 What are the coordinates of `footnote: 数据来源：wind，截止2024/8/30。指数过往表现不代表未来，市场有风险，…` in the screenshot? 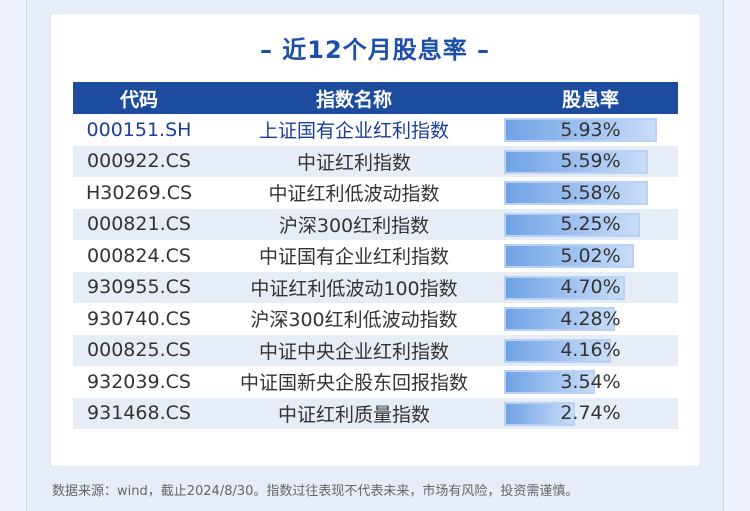 It's located at (315, 491).